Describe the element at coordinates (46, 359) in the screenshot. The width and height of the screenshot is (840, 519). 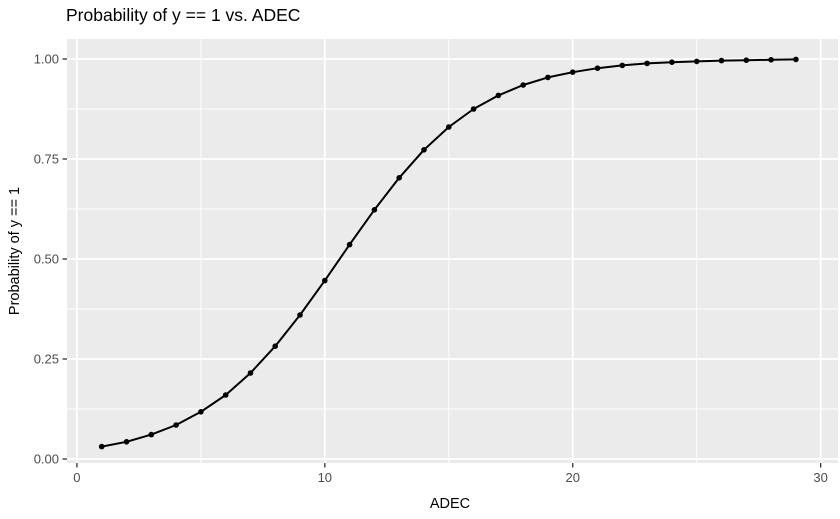
I see `y-tick-label: 0.25` at that location.